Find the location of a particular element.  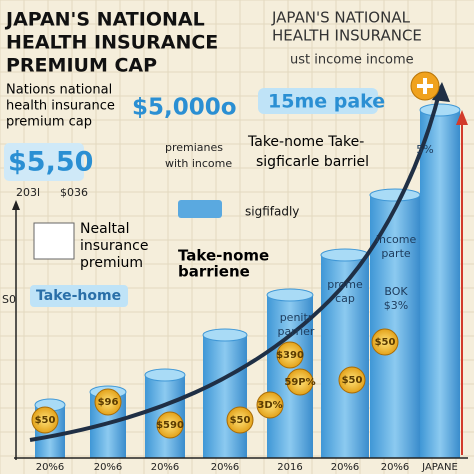

document-icon is located at coordinates (54, 241).